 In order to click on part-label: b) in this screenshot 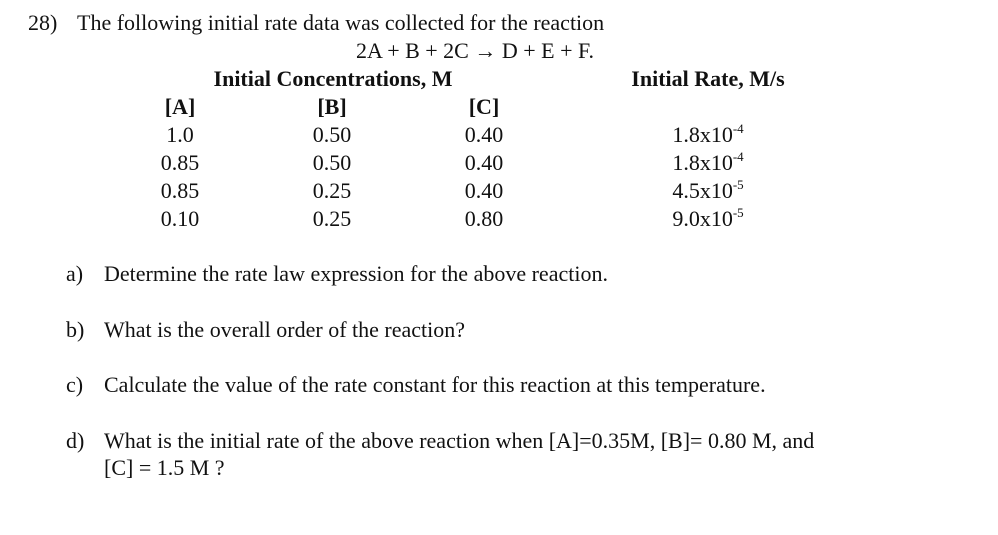, I will do `click(75, 329)`.